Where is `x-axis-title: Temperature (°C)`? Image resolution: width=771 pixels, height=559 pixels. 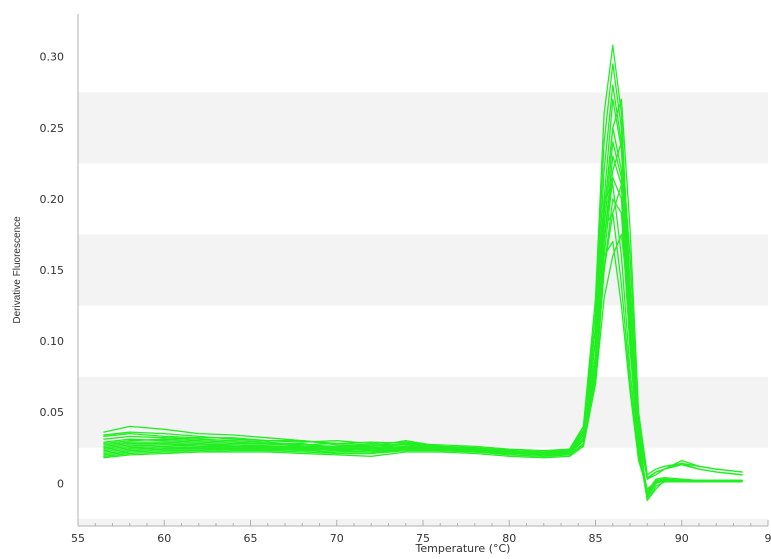 x-axis-title: Temperature (°C) is located at coordinates (463, 548).